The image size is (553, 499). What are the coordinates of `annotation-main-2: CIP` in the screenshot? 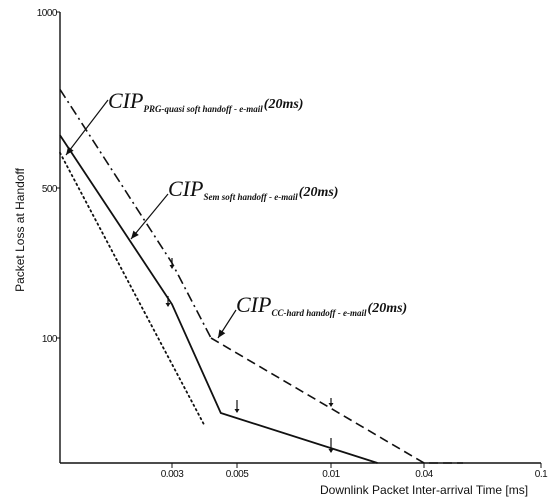 It's located at (253, 304).